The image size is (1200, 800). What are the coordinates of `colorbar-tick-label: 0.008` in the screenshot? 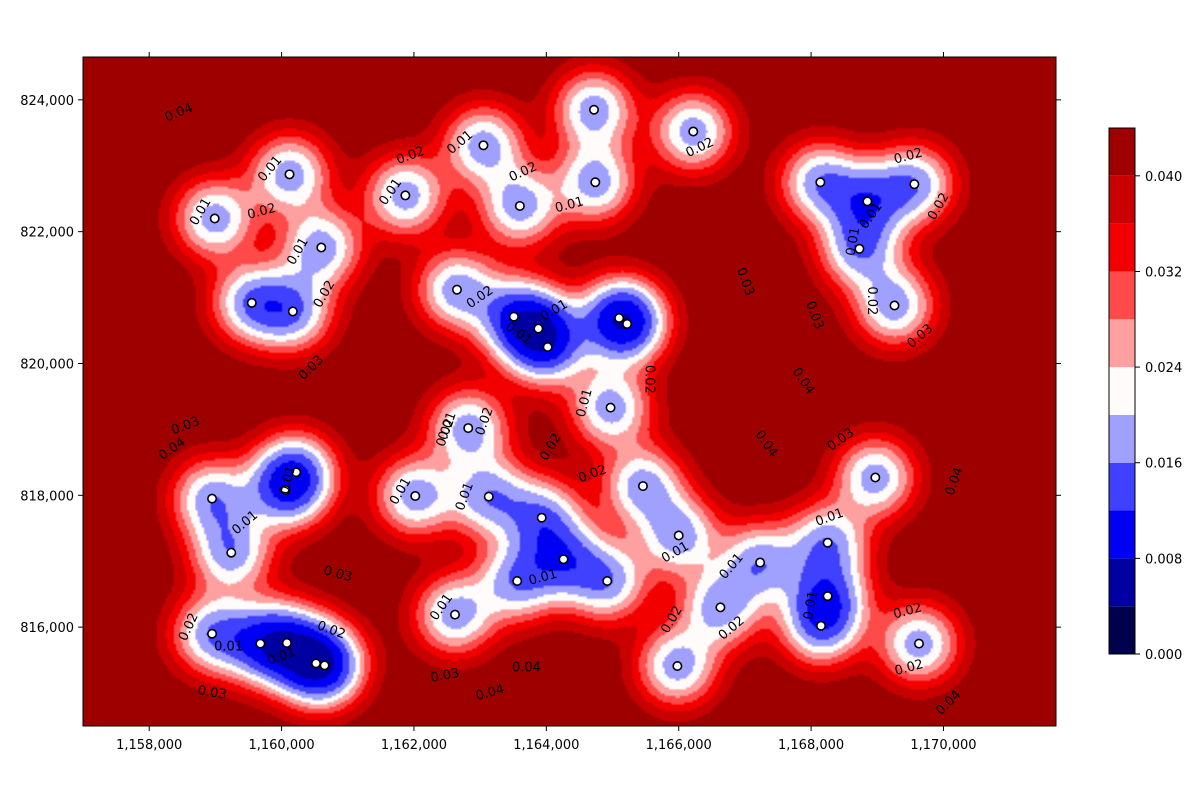 It's located at (1163, 559).